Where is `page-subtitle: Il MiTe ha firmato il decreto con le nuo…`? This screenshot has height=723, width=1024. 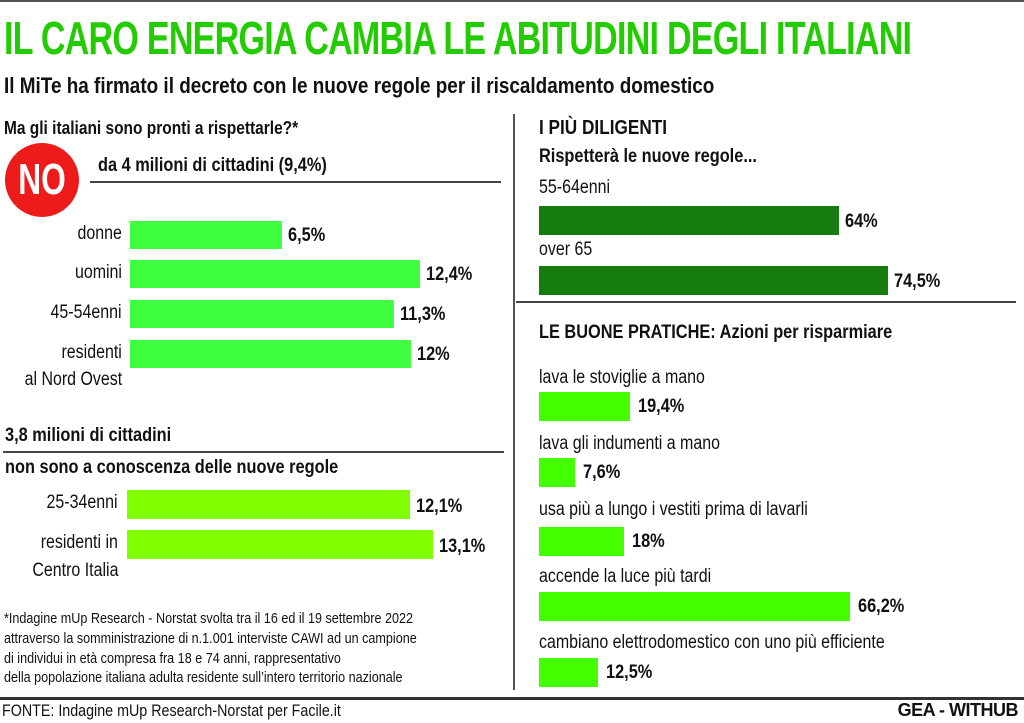
page-subtitle: Il MiTe ha firmato il decreto con le nuo… is located at coordinates (359, 85).